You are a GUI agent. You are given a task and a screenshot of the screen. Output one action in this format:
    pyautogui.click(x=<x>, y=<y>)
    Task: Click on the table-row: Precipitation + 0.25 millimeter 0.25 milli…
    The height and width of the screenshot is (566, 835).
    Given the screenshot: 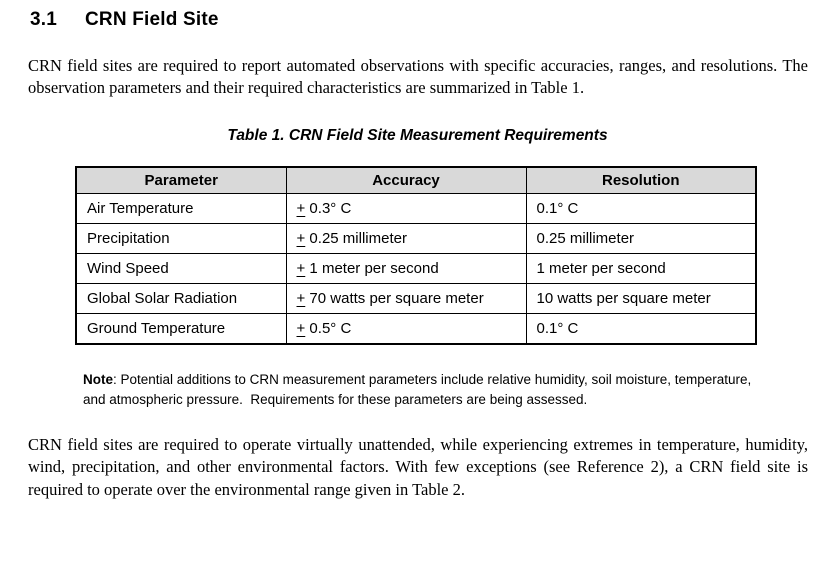 What is the action you would take?
    pyautogui.click(x=416, y=239)
    